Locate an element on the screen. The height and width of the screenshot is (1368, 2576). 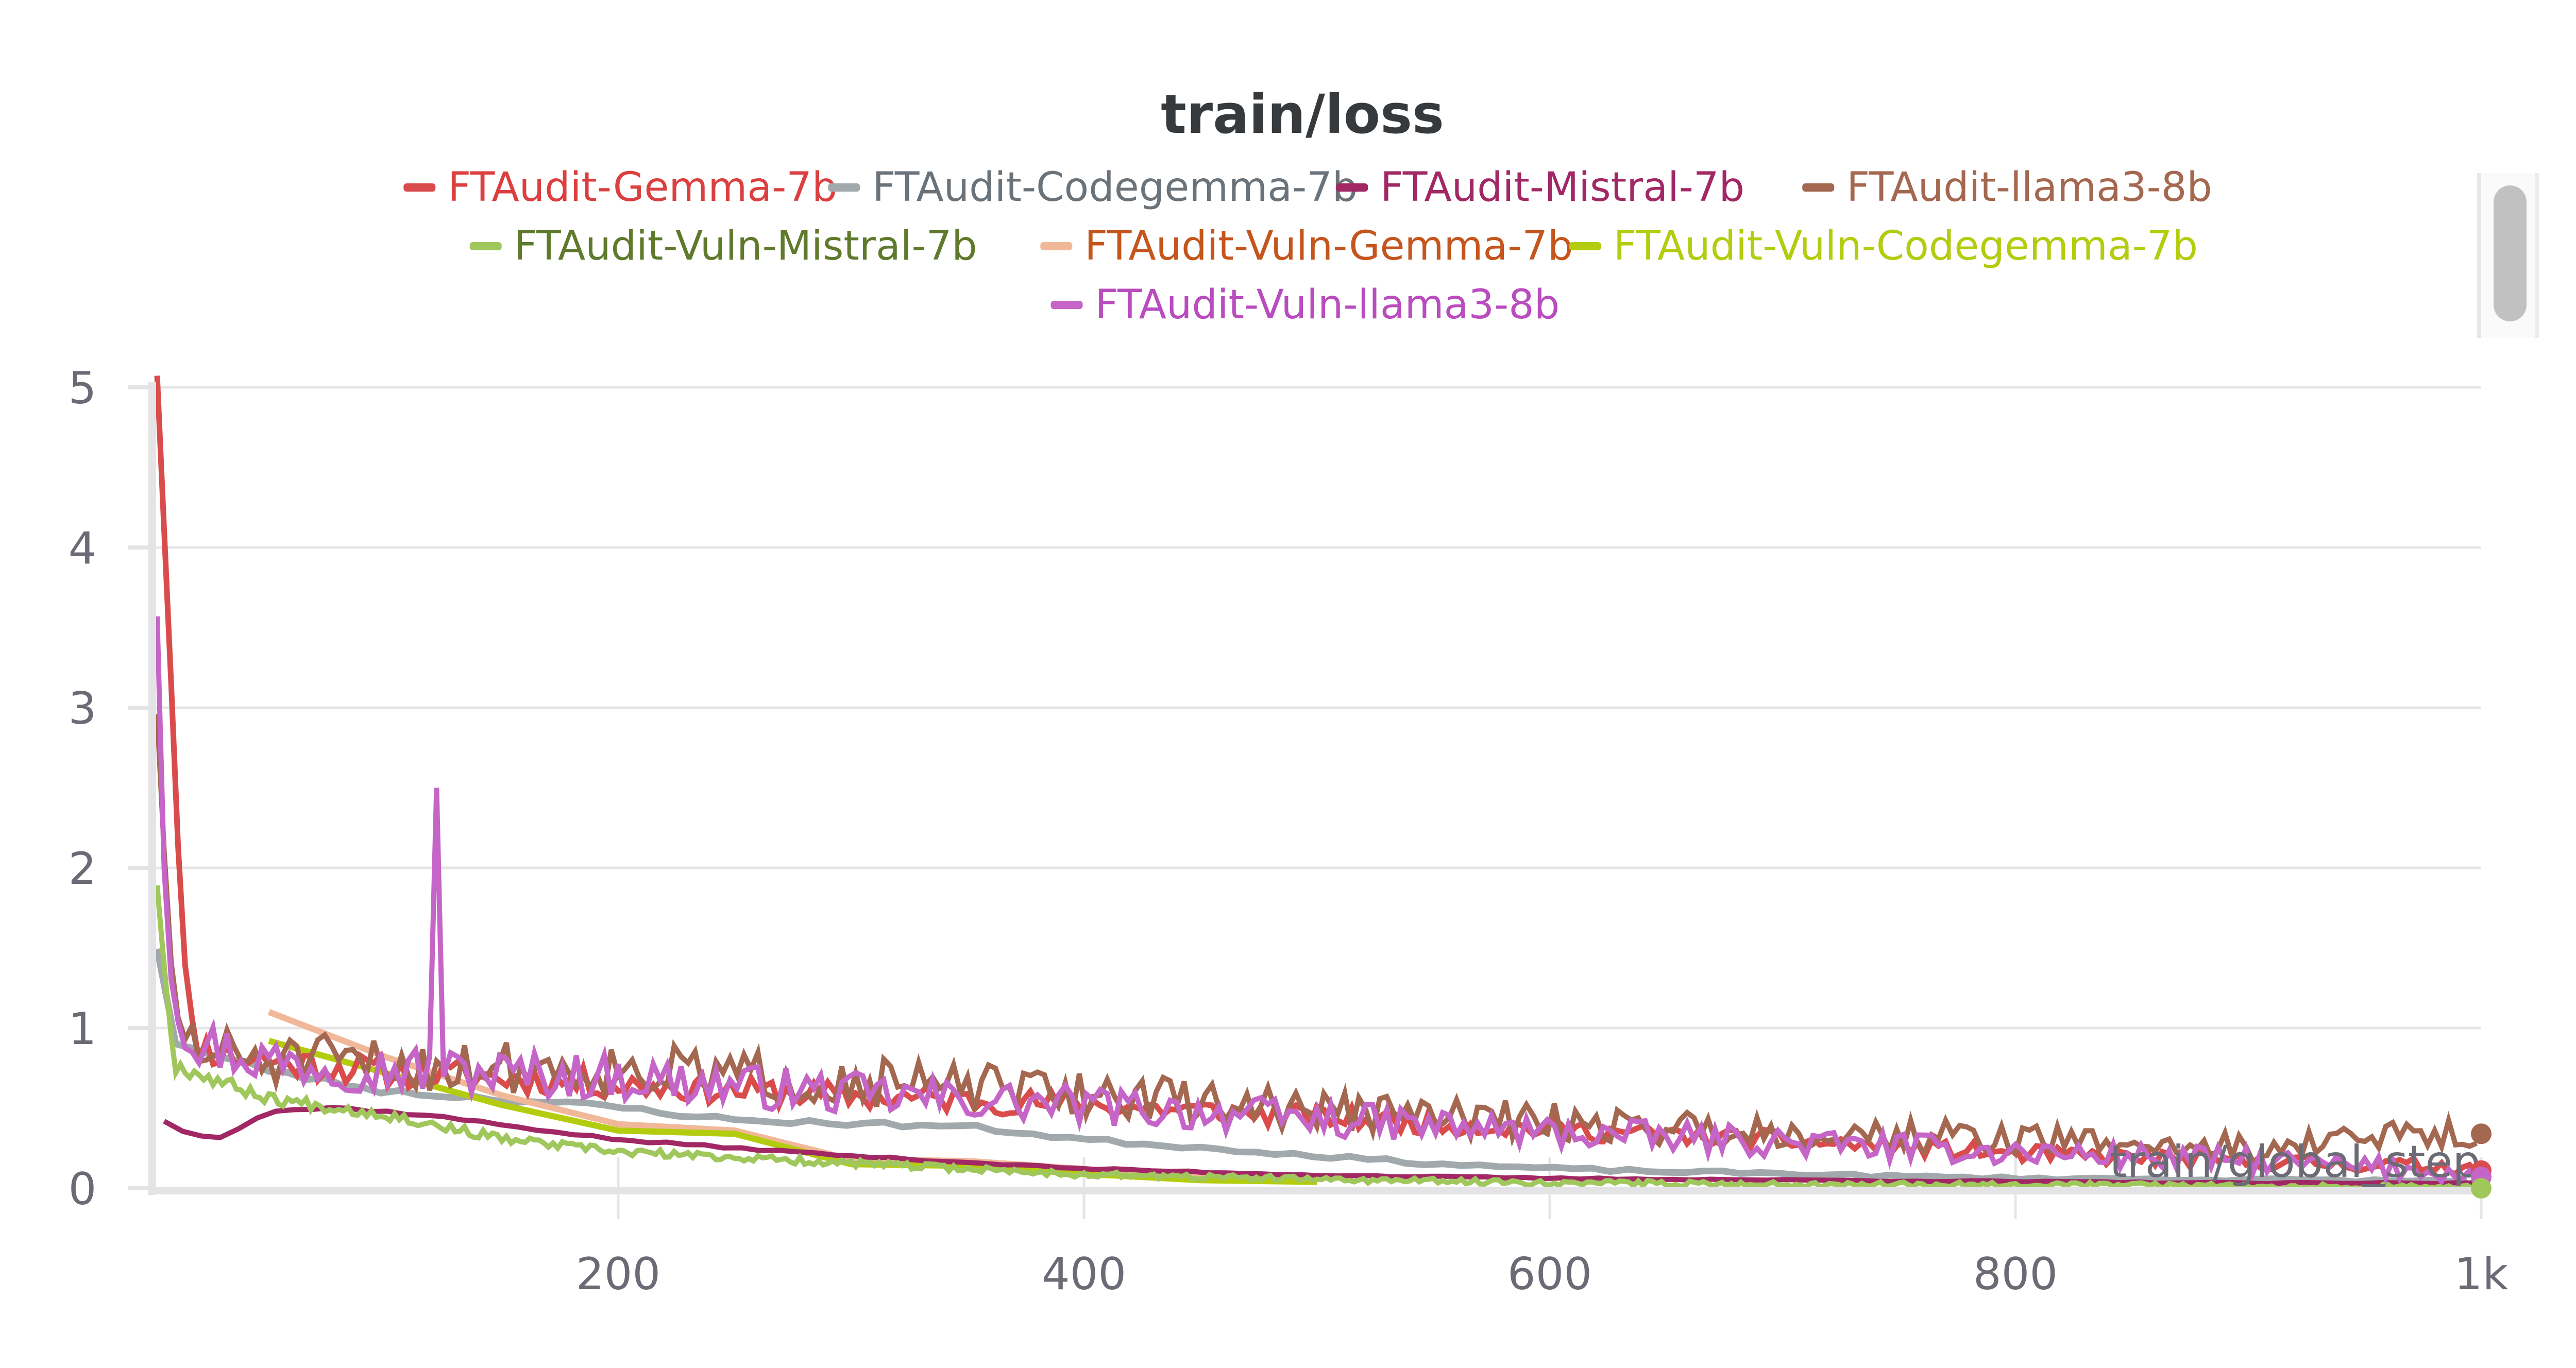
y-axis-line is located at coordinates (152, 788).